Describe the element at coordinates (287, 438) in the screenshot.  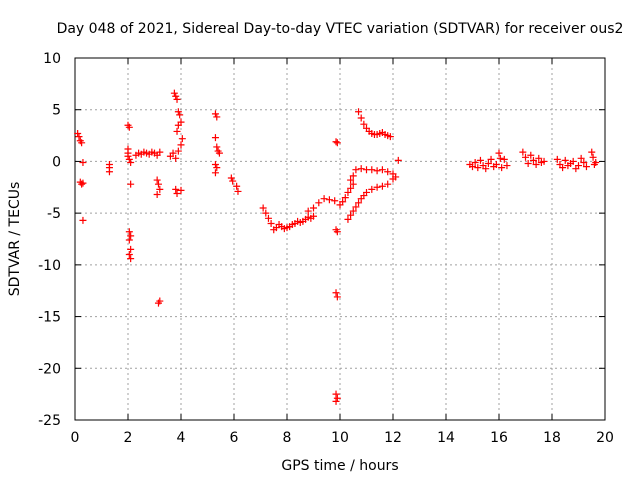
I see `x-tick-label: 8` at that location.